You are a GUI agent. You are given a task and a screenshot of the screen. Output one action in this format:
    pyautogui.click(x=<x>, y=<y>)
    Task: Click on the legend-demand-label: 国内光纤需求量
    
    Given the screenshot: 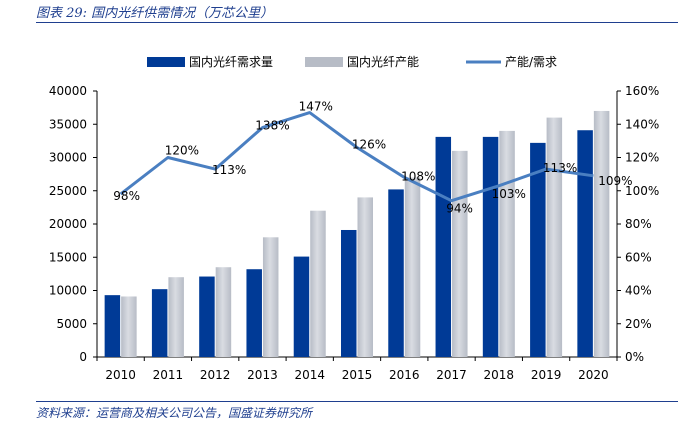 What is the action you would take?
    pyautogui.click(x=231, y=62)
    